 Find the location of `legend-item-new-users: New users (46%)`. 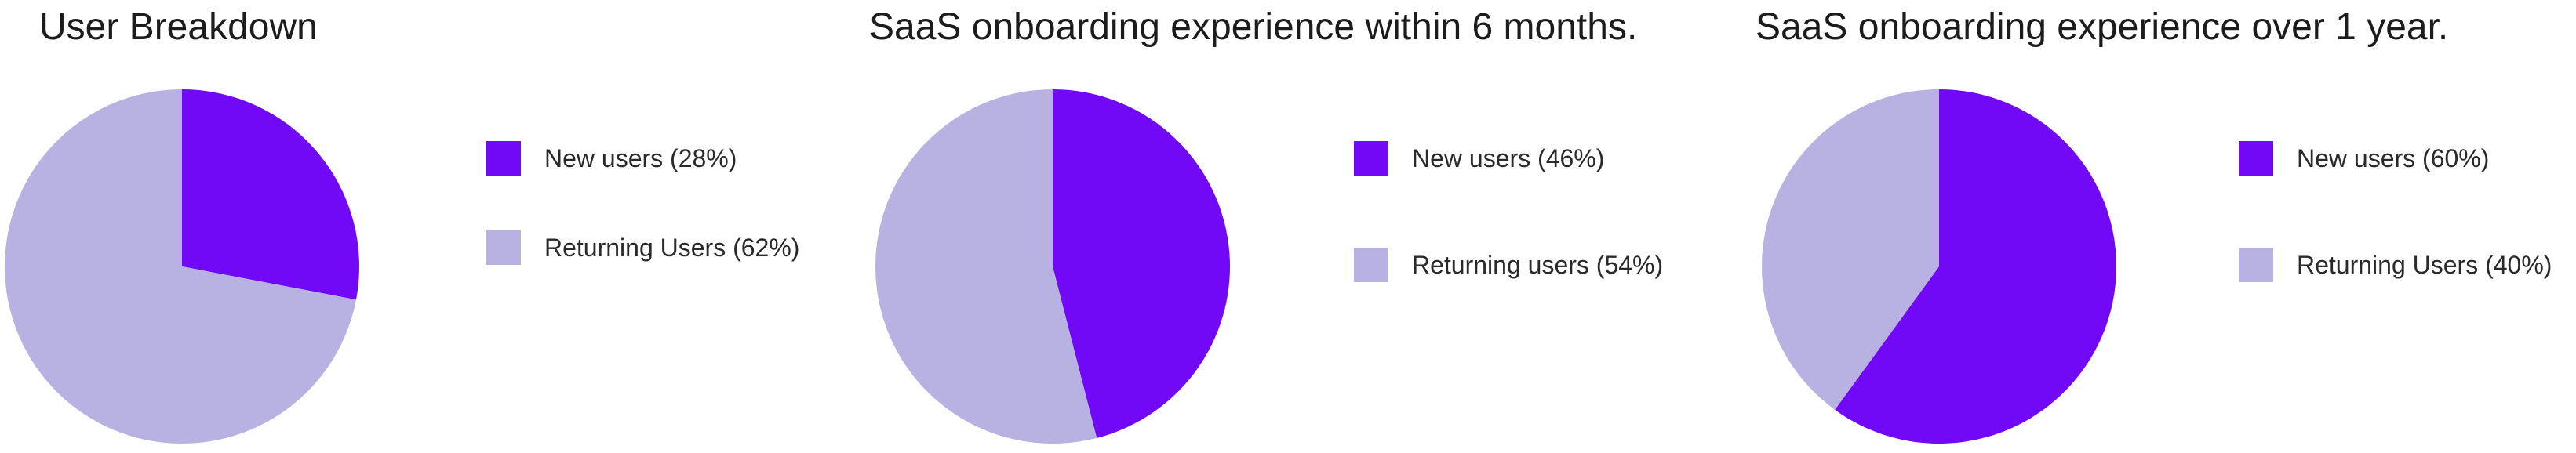

legend-item-new-users: New users (46%) is located at coordinates (1479, 158).